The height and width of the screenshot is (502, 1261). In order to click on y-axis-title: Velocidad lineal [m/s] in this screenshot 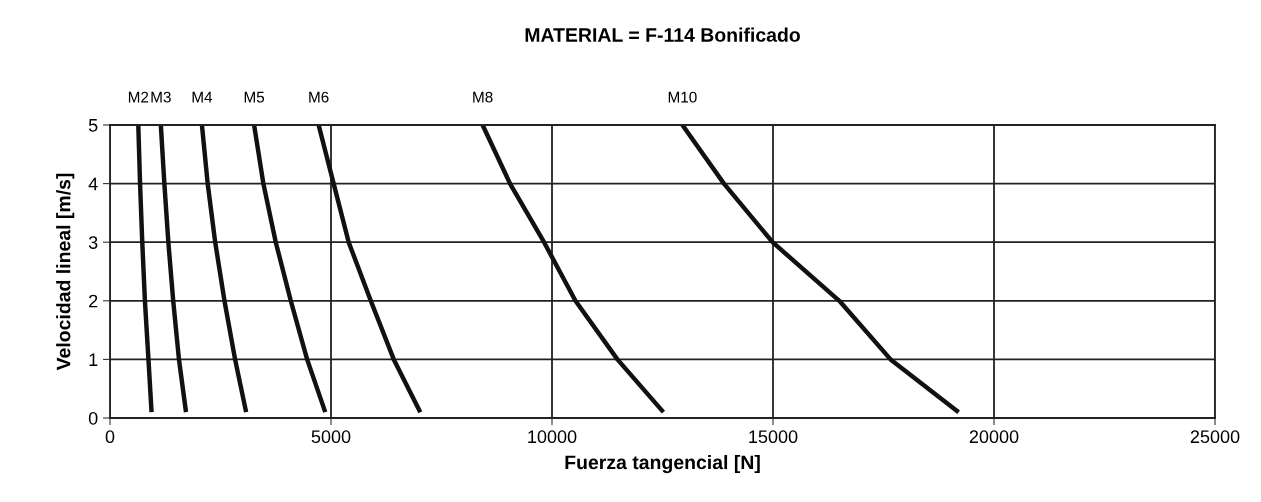, I will do `click(65, 272)`.